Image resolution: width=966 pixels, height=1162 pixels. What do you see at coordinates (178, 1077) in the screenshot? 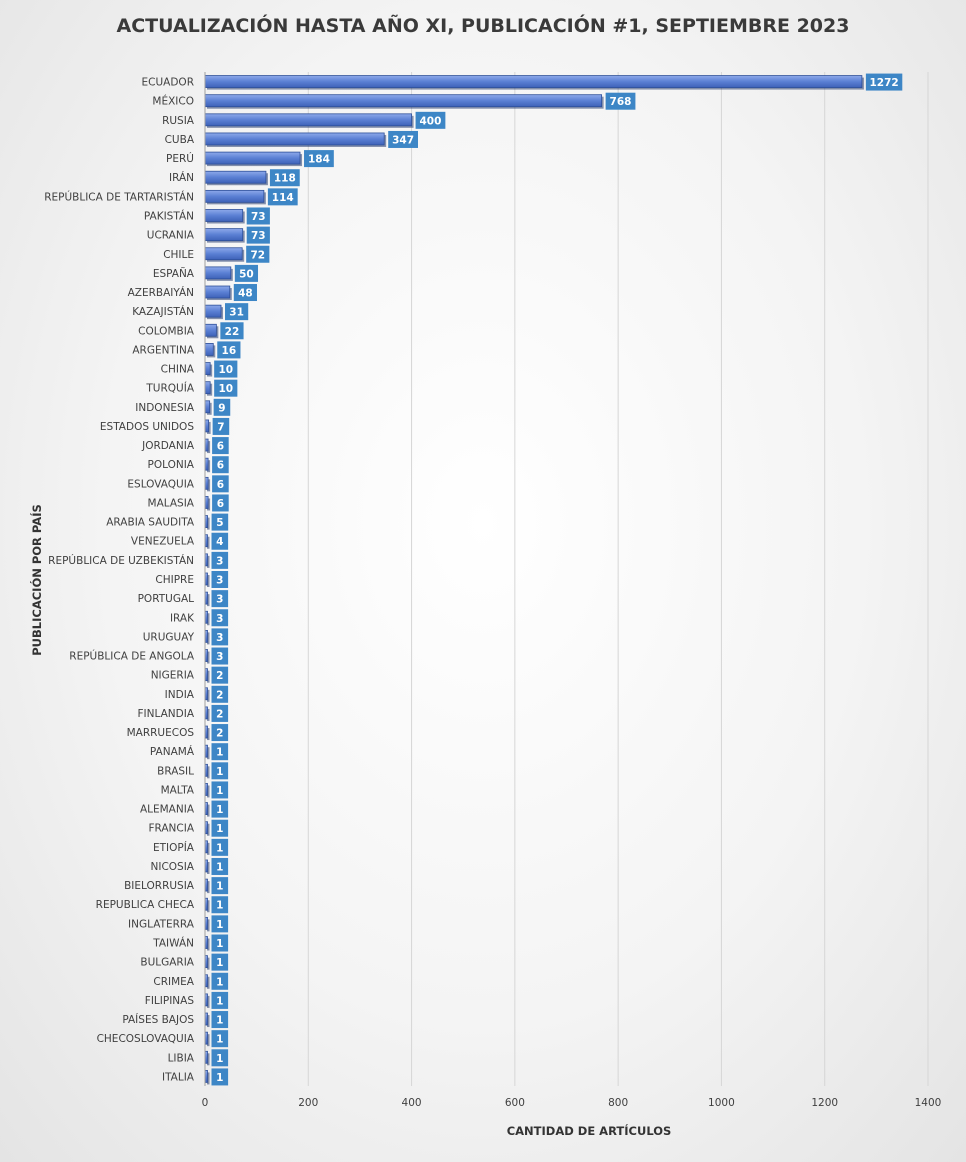
I see `category-label: ITALIA` at bounding box center [178, 1077].